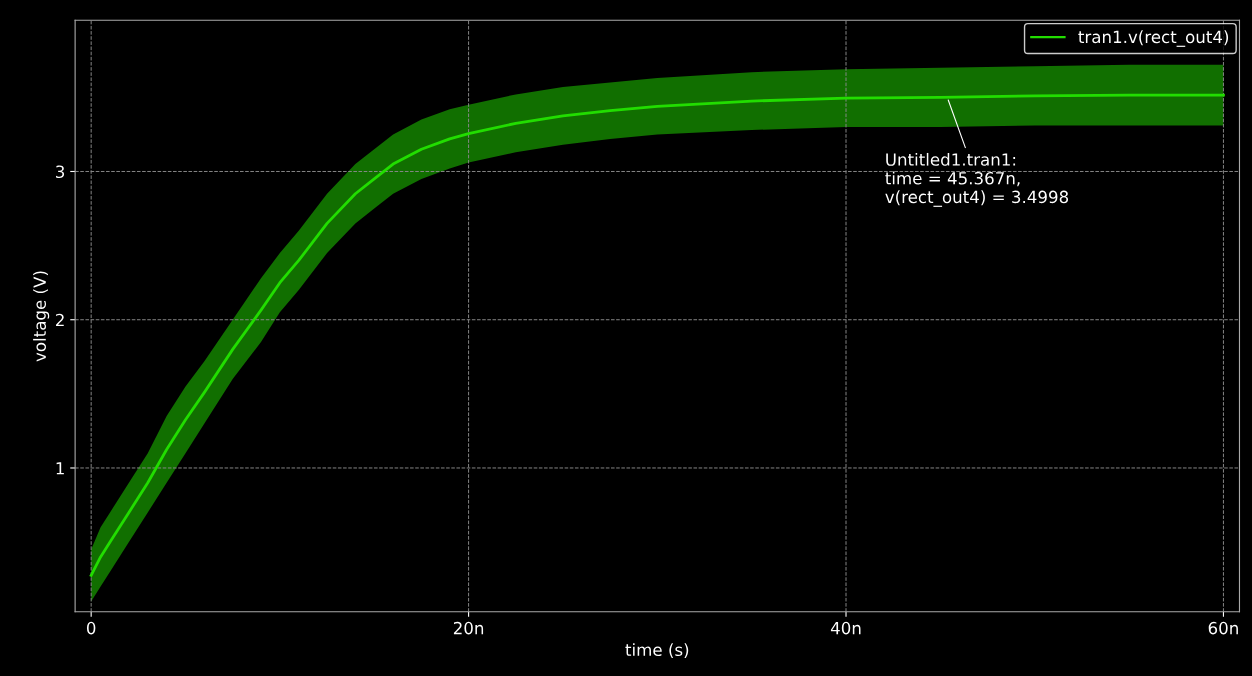 This screenshot has height=676, width=1252. I want to click on x-tick-label: 20n, so click(468, 628).